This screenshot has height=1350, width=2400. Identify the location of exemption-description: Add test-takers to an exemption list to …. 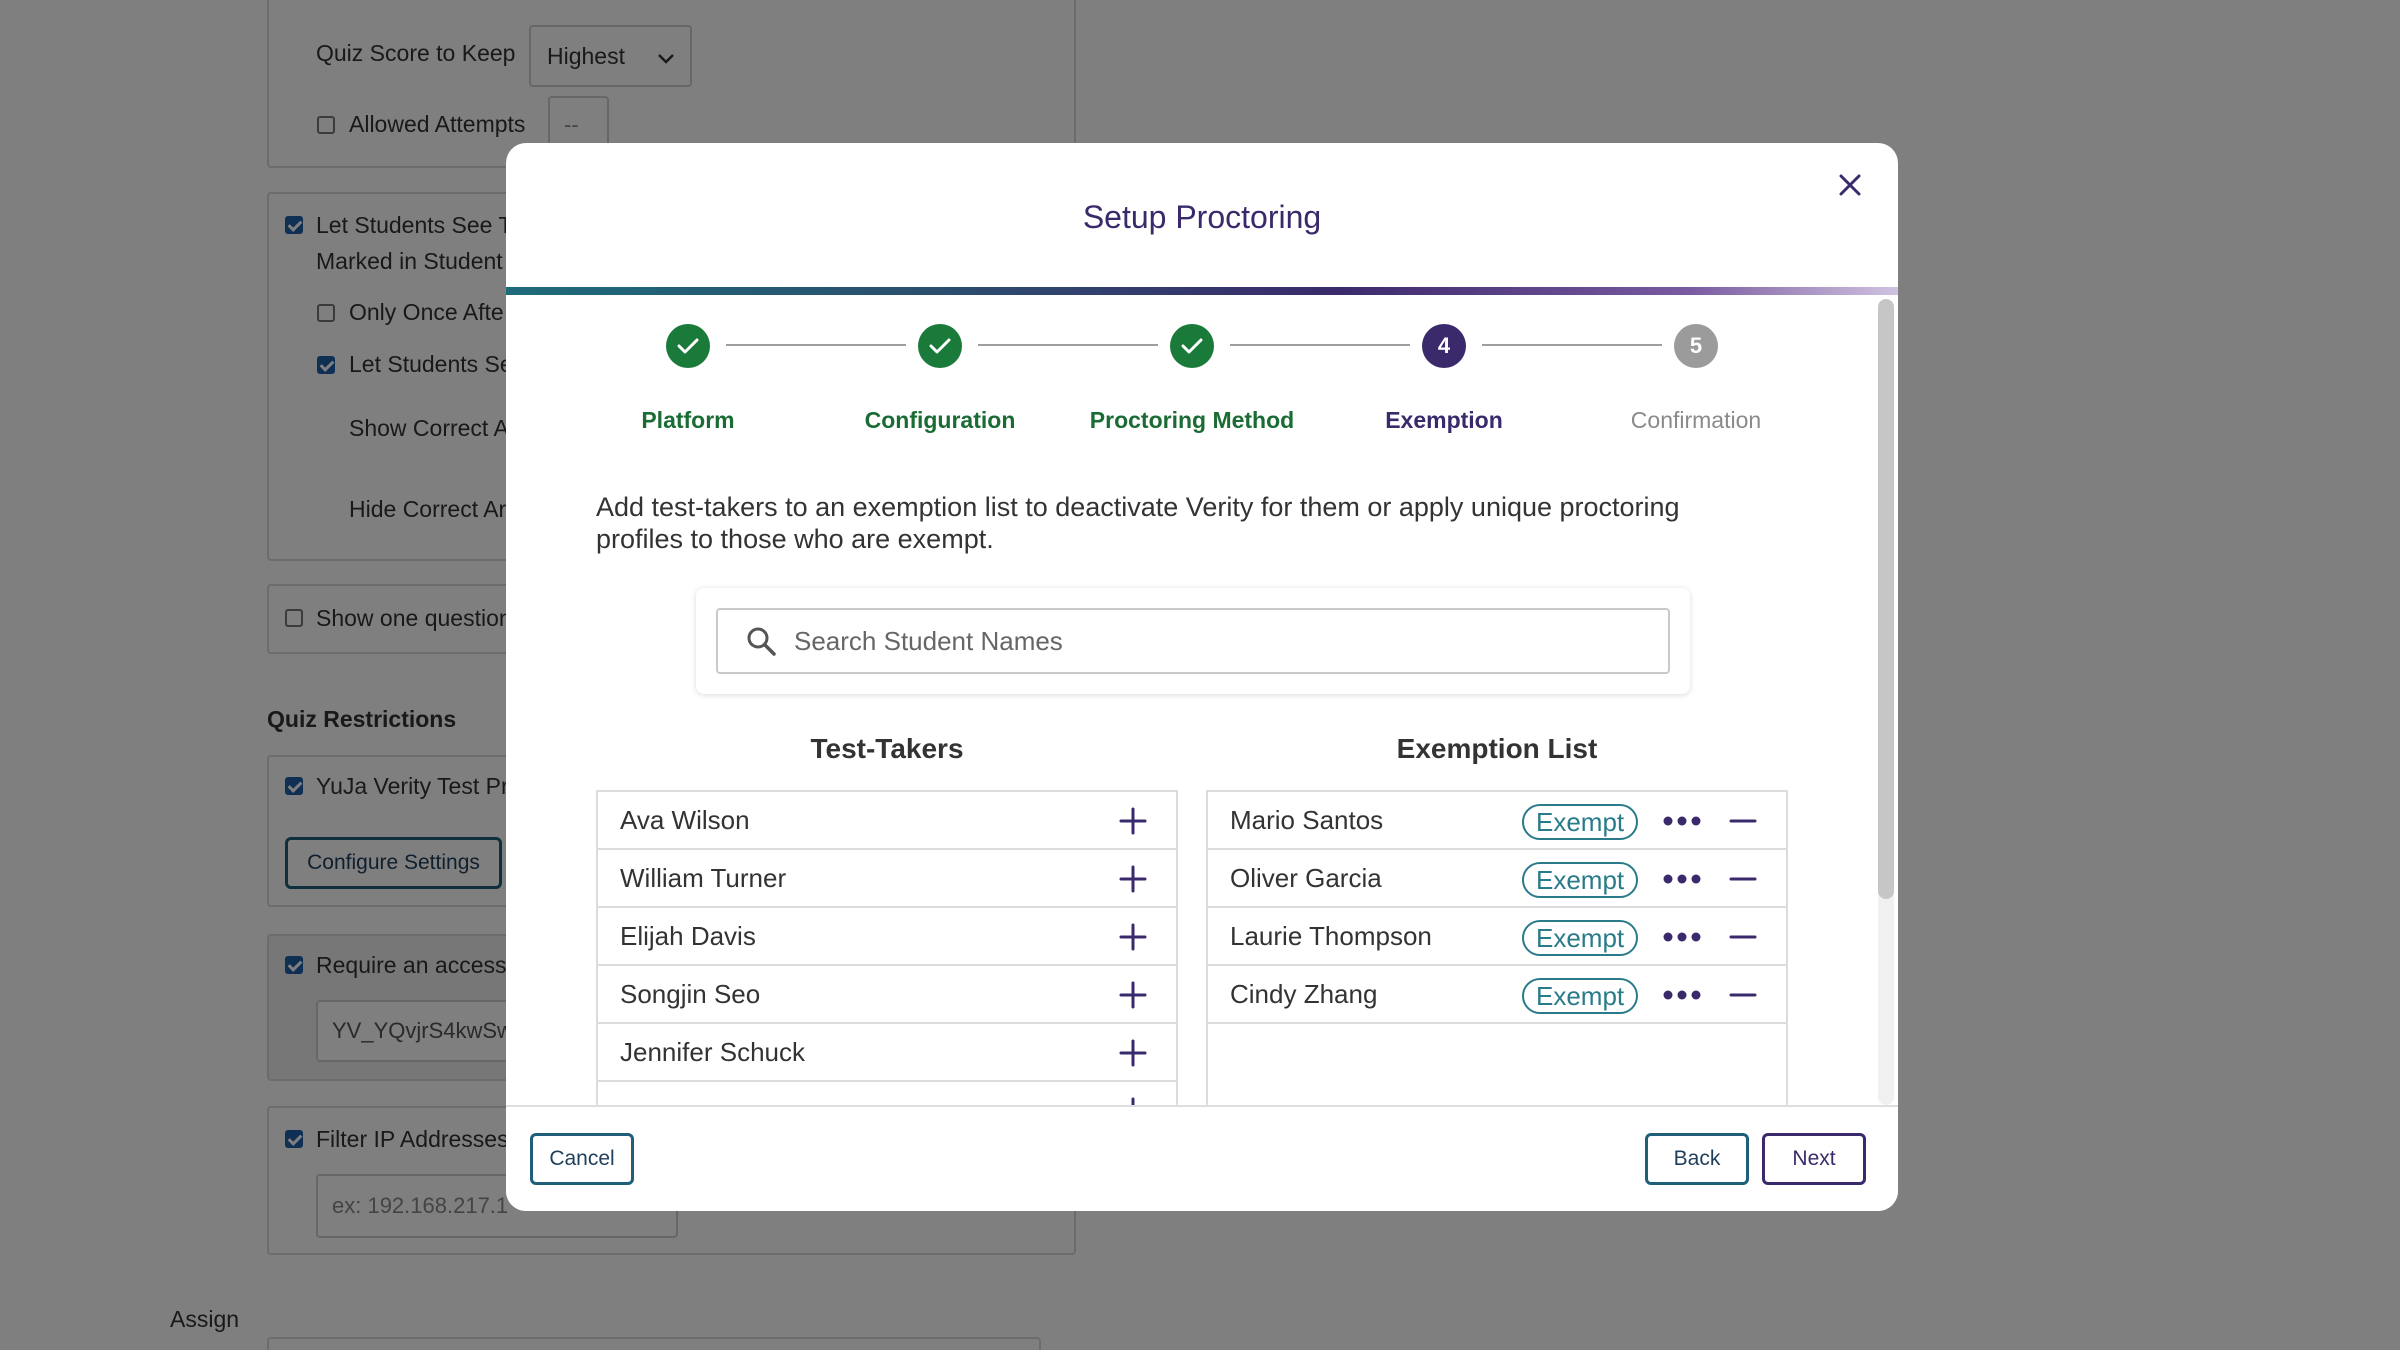
(1138, 523).